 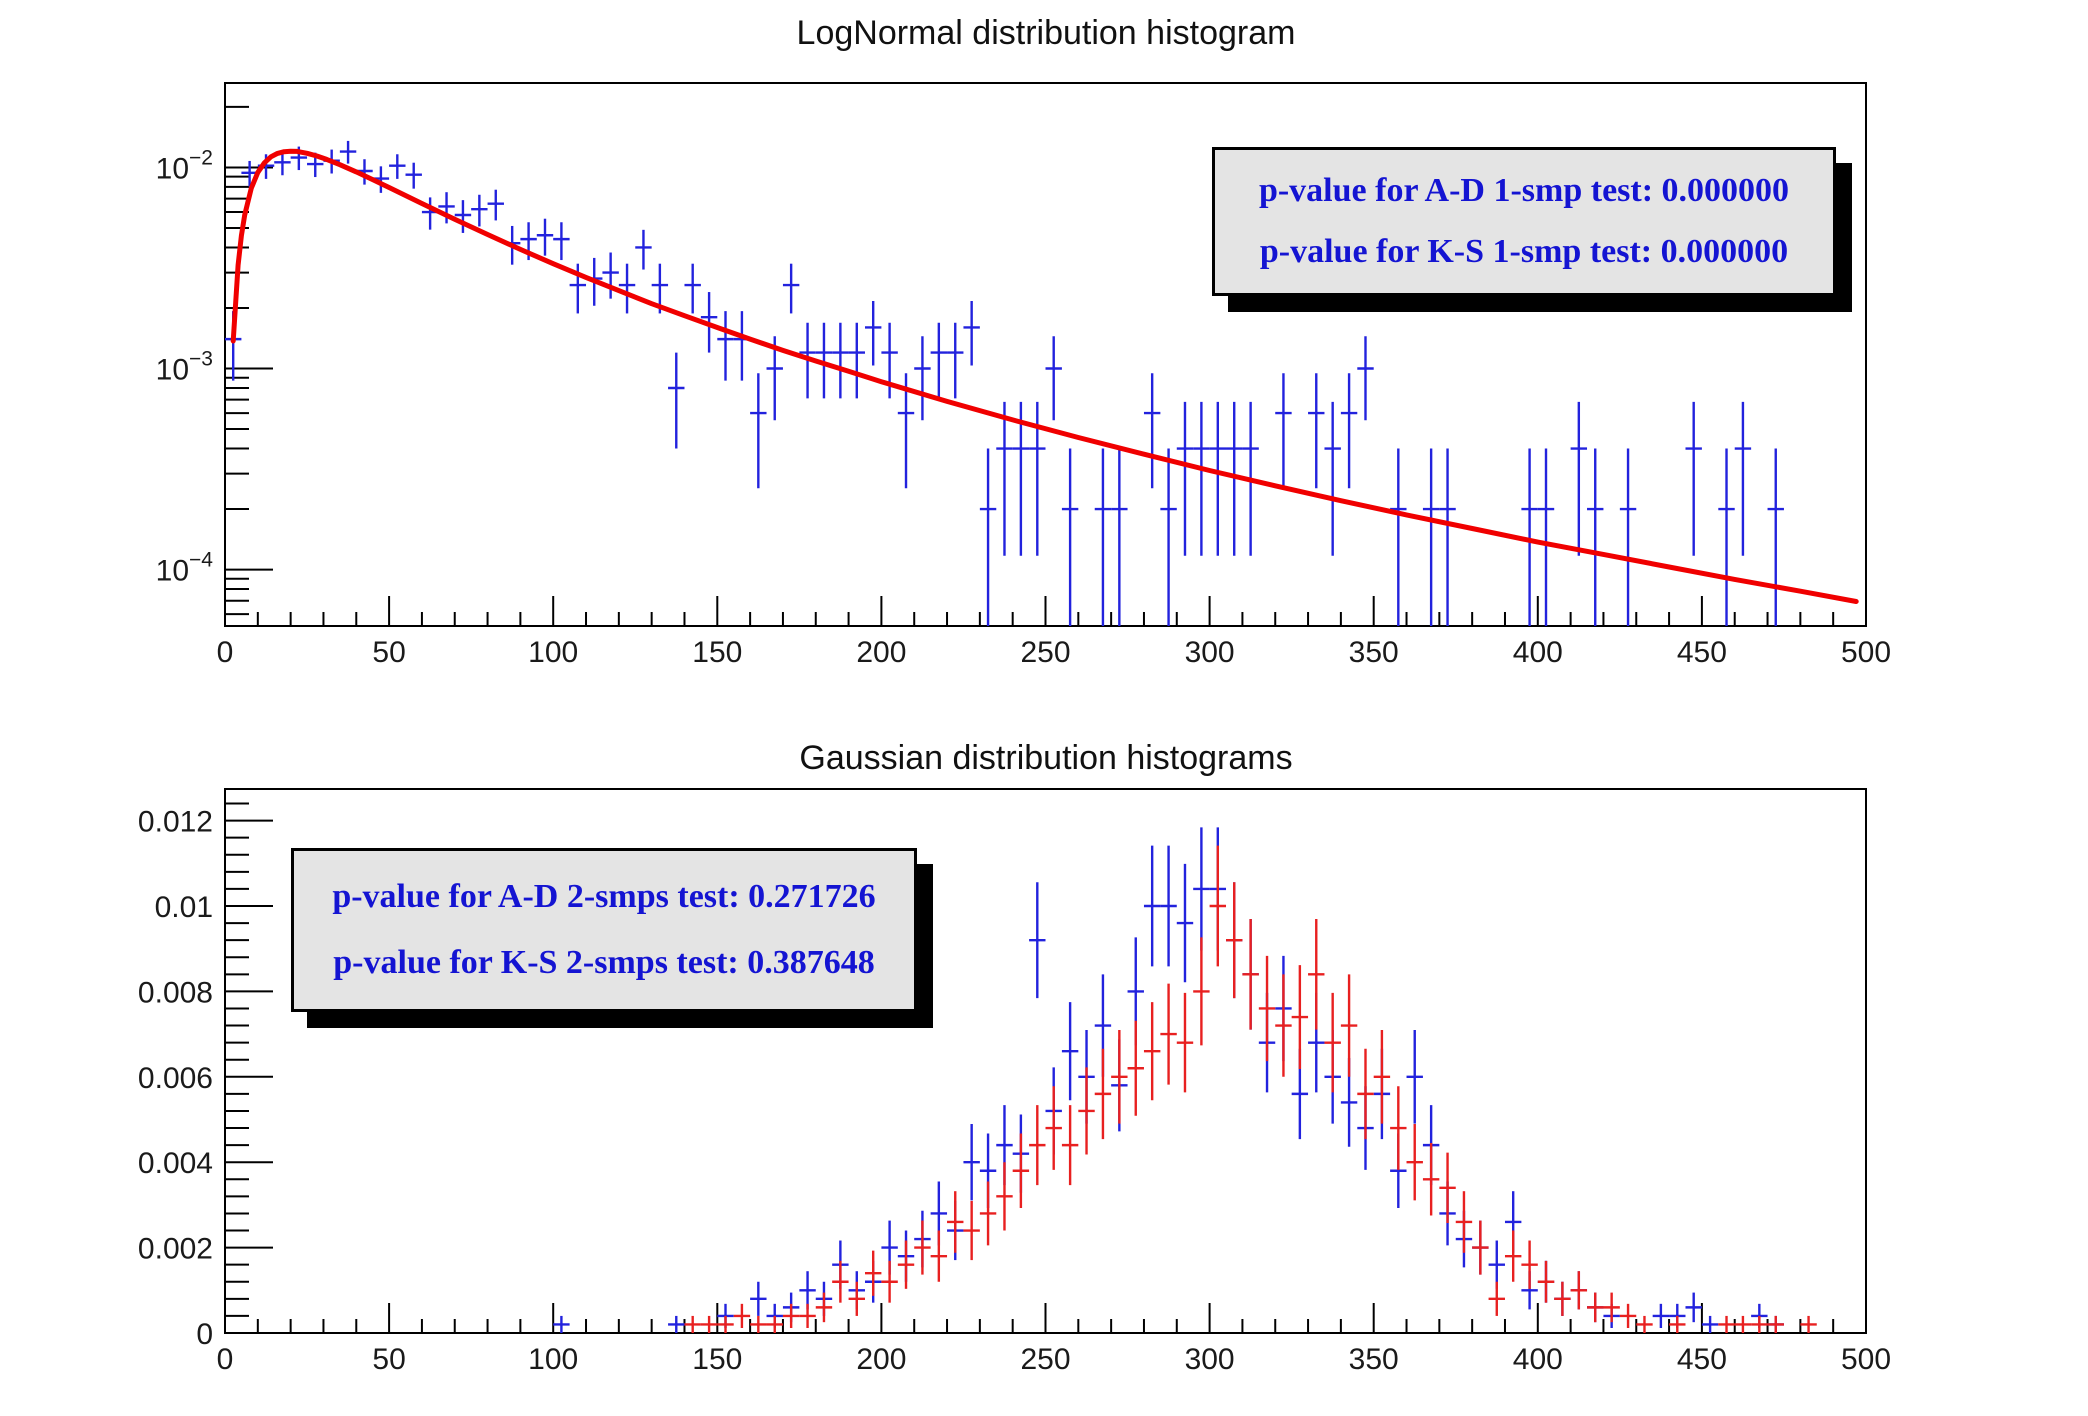 I want to click on svg-text: 0.004, so click(x=175, y=1163).